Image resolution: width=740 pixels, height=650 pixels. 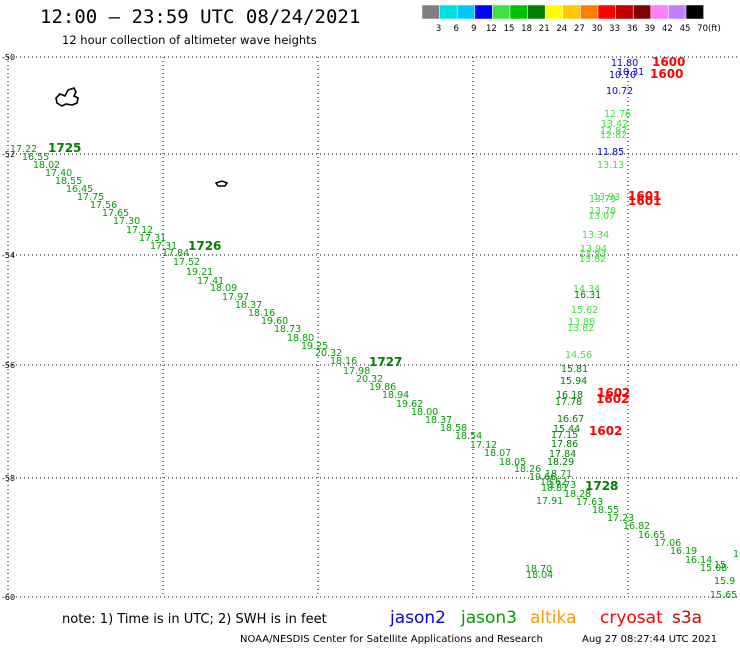 I want to click on colorbar-tick: 42, so click(x=667, y=29).